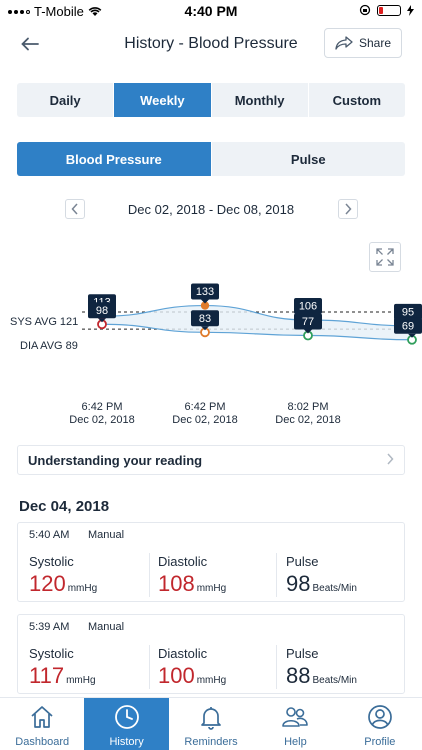 Image resolution: width=422 pixels, height=750 pixels. I want to click on next-week-button, so click(348, 209).